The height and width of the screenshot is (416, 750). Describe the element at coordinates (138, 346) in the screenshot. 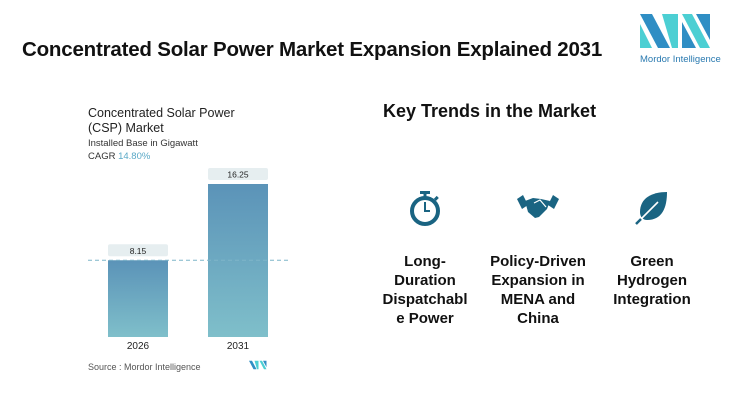

I see `x-tick-label: 2026` at that location.